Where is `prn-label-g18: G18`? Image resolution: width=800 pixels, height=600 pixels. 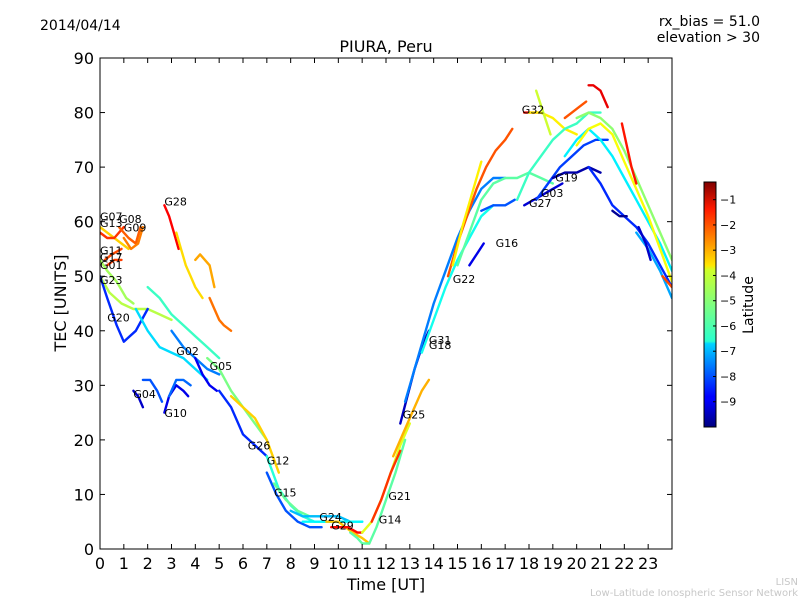
prn-label-g18: G18 is located at coordinates (440, 345).